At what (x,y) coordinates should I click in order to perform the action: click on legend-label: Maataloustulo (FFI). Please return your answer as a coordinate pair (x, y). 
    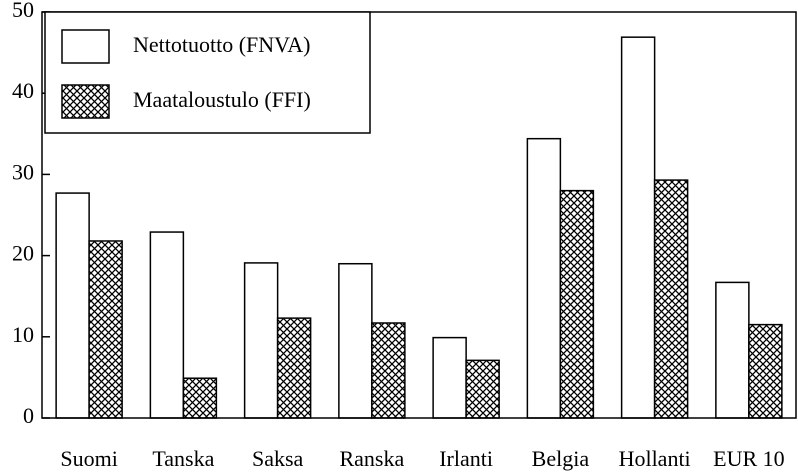
    Looking at the image, I should click on (222, 99).